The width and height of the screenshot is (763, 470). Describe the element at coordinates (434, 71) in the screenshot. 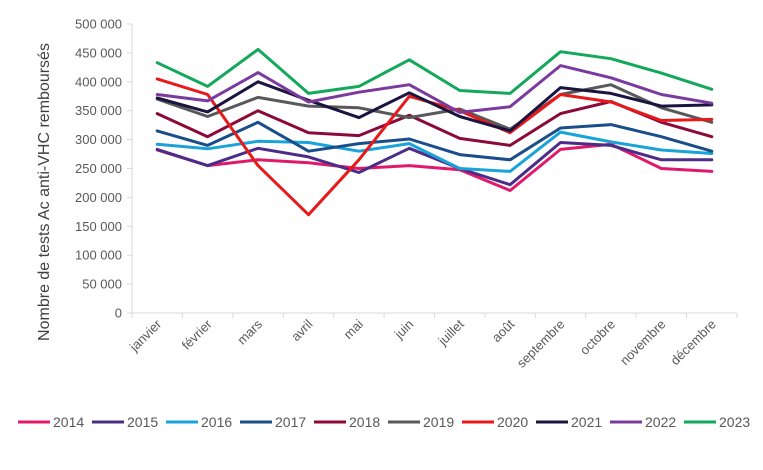

I see `series-line-2023` at that location.